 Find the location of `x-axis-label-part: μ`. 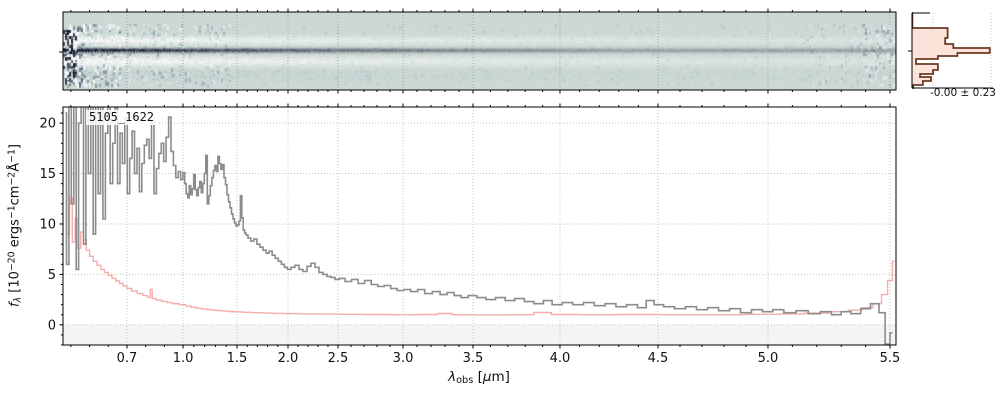

x-axis-label-part: μ is located at coordinates (487, 377).